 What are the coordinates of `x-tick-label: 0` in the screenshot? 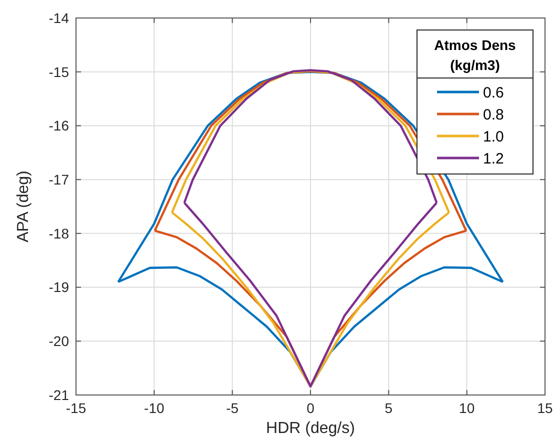 It's located at (310, 408).